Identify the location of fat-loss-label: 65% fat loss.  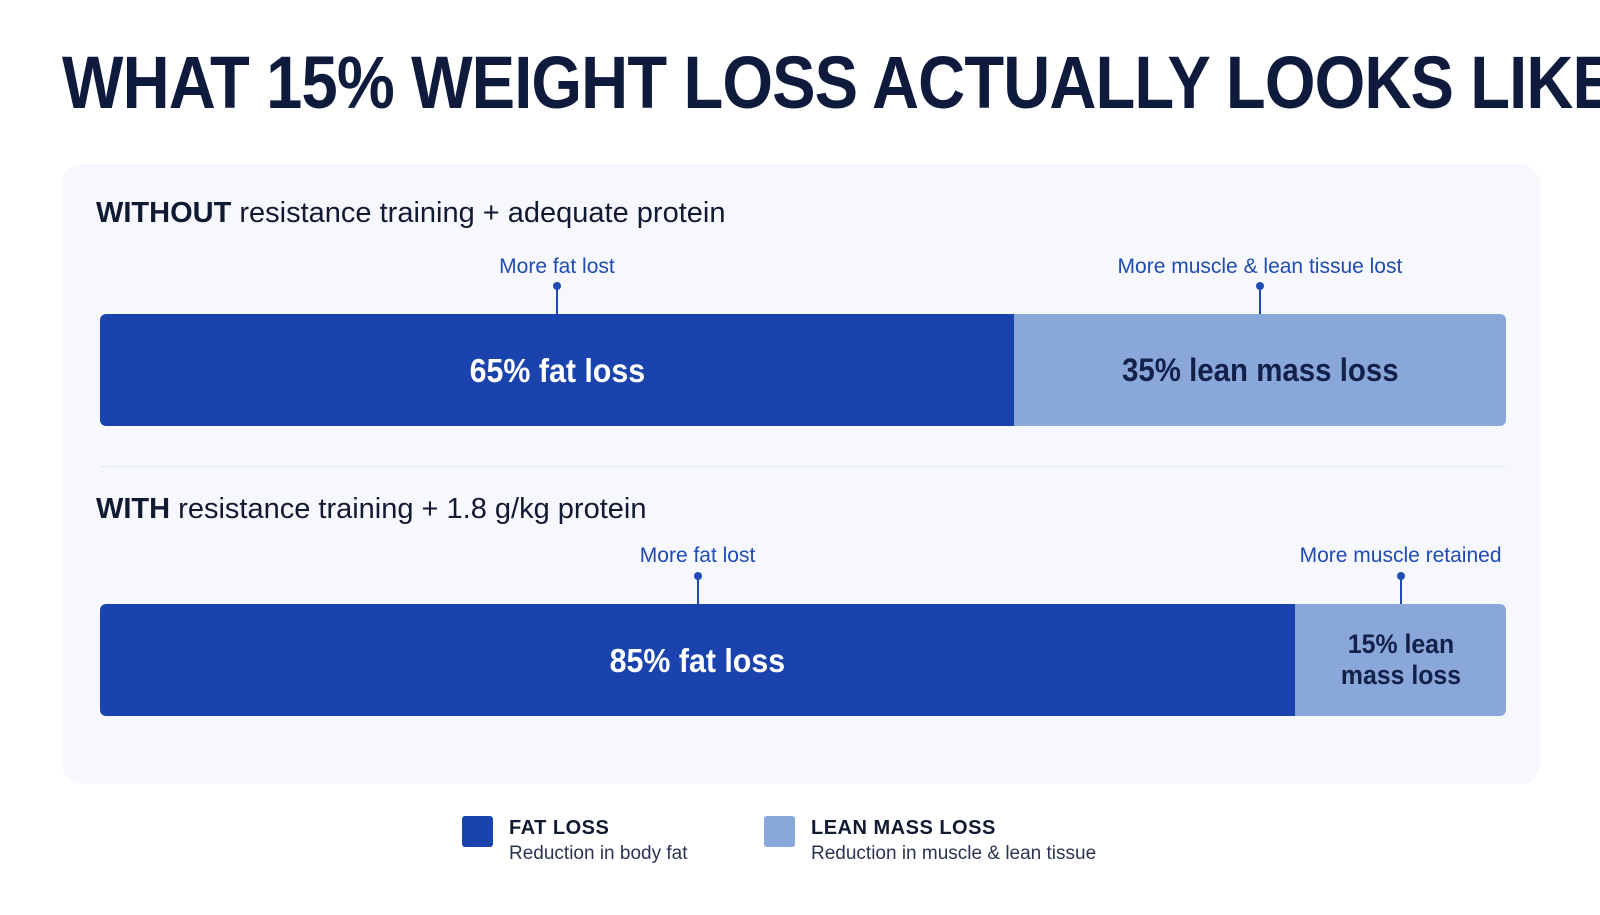
(557, 370).